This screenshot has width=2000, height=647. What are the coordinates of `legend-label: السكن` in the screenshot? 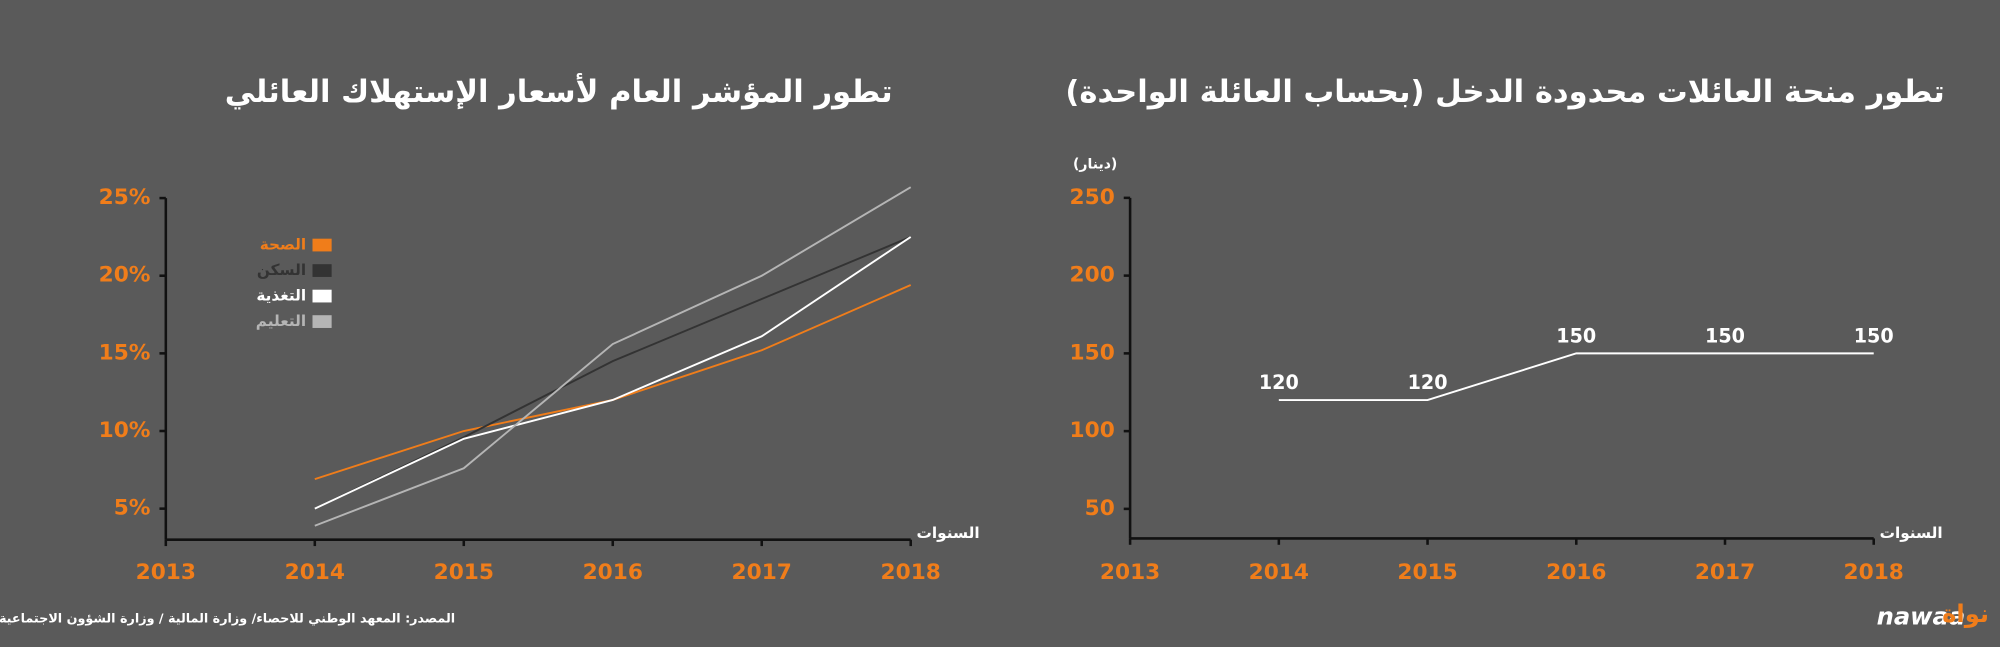 It's located at (281, 270).